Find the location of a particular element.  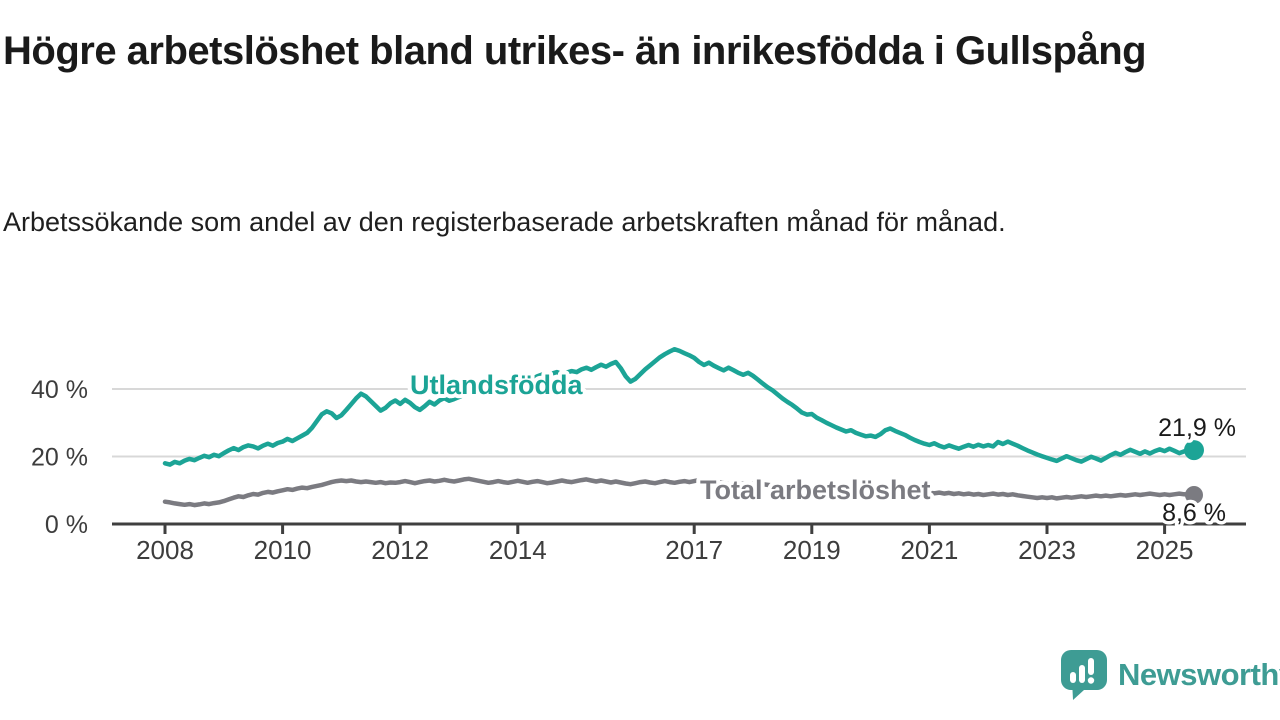

x-axis-tick-label: 2012 is located at coordinates (400, 550).